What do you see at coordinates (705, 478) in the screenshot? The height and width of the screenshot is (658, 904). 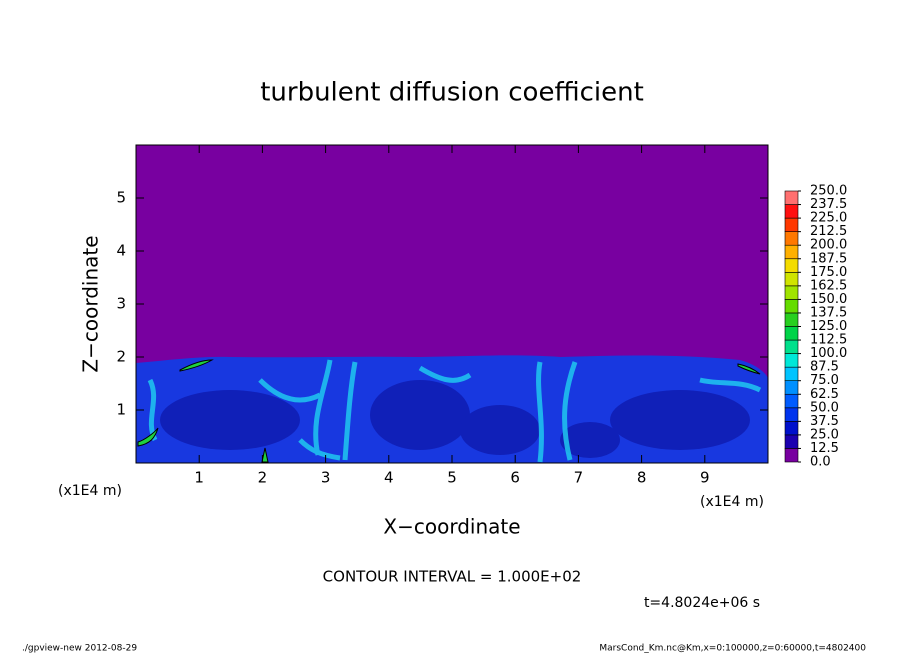 I see `x-tick-label: 9` at bounding box center [705, 478].